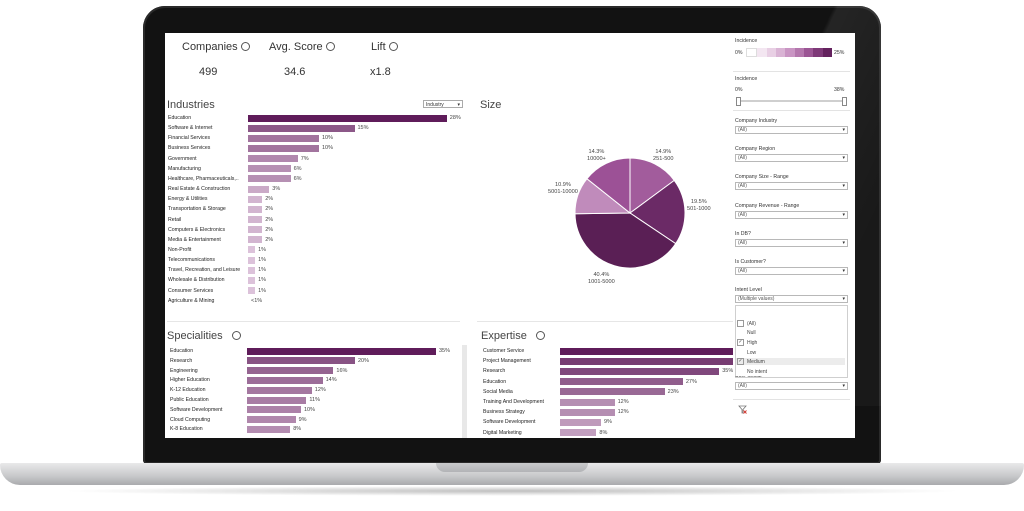 The height and width of the screenshot is (511, 1024). What do you see at coordinates (839, 90) in the screenshot?
I see `incidence-slider-max: 38%` at bounding box center [839, 90].